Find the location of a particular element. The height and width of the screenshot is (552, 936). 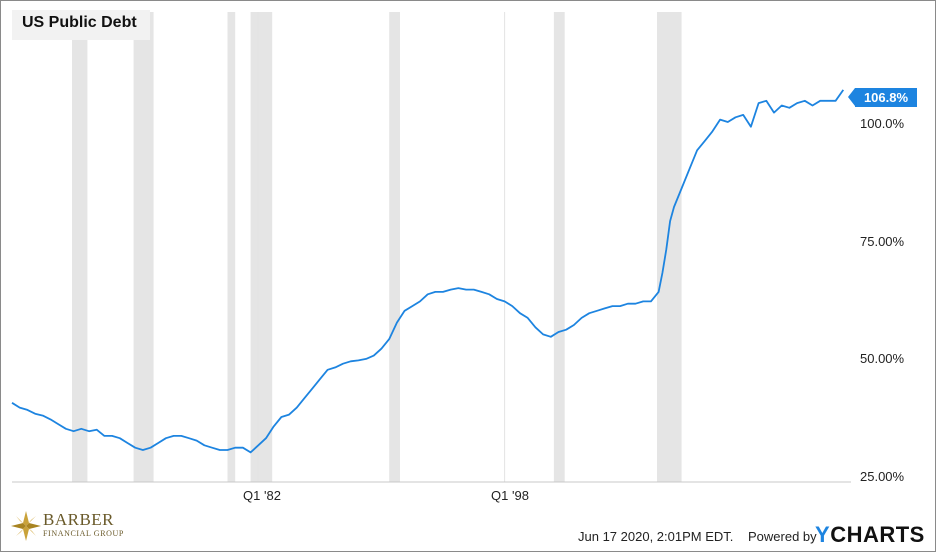

y-tick-label: 25.00% is located at coordinates (882, 476).